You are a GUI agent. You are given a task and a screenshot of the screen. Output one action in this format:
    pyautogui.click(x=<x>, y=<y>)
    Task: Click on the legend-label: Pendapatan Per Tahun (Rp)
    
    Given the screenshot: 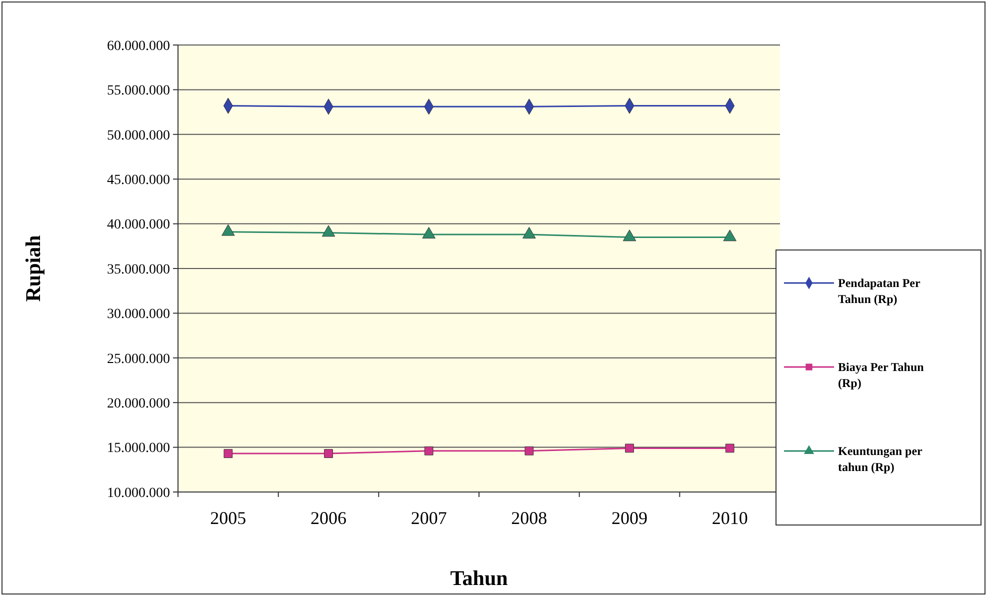 What is the action you would take?
    pyautogui.click(x=880, y=291)
    